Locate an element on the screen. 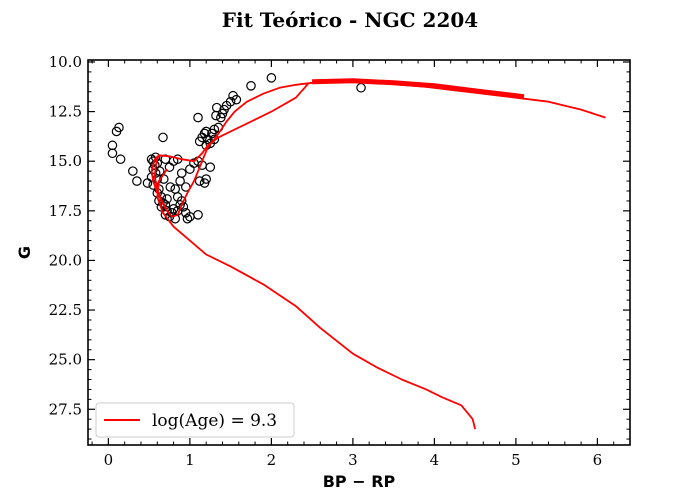  legend: log(Age) = 9.3 is located at coordinates (195, 420).